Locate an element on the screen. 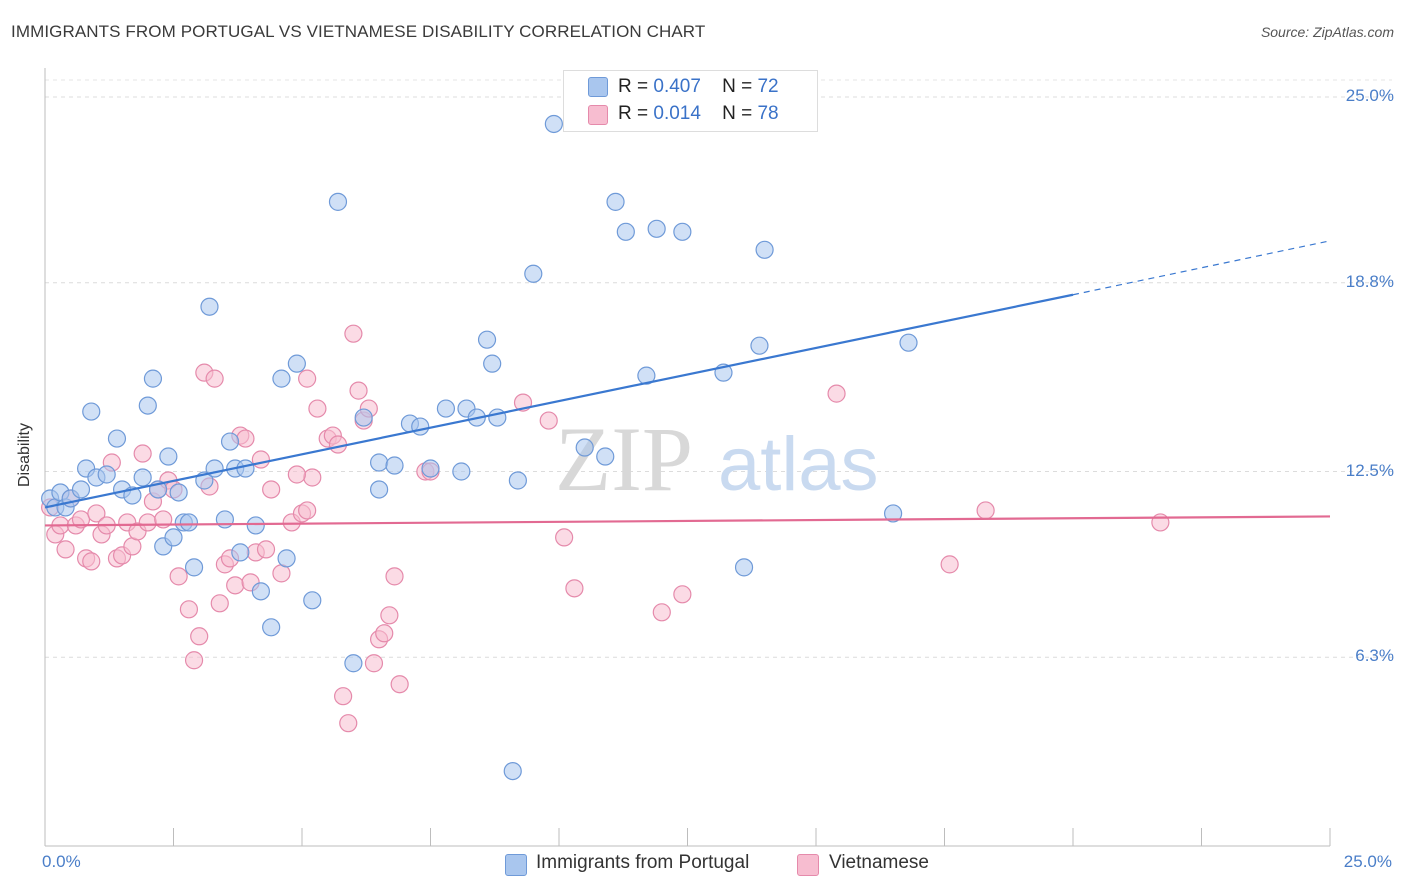 This screenshot has height=892, width=1406. vietnamese-swatch is located at coordinates (598, 115).